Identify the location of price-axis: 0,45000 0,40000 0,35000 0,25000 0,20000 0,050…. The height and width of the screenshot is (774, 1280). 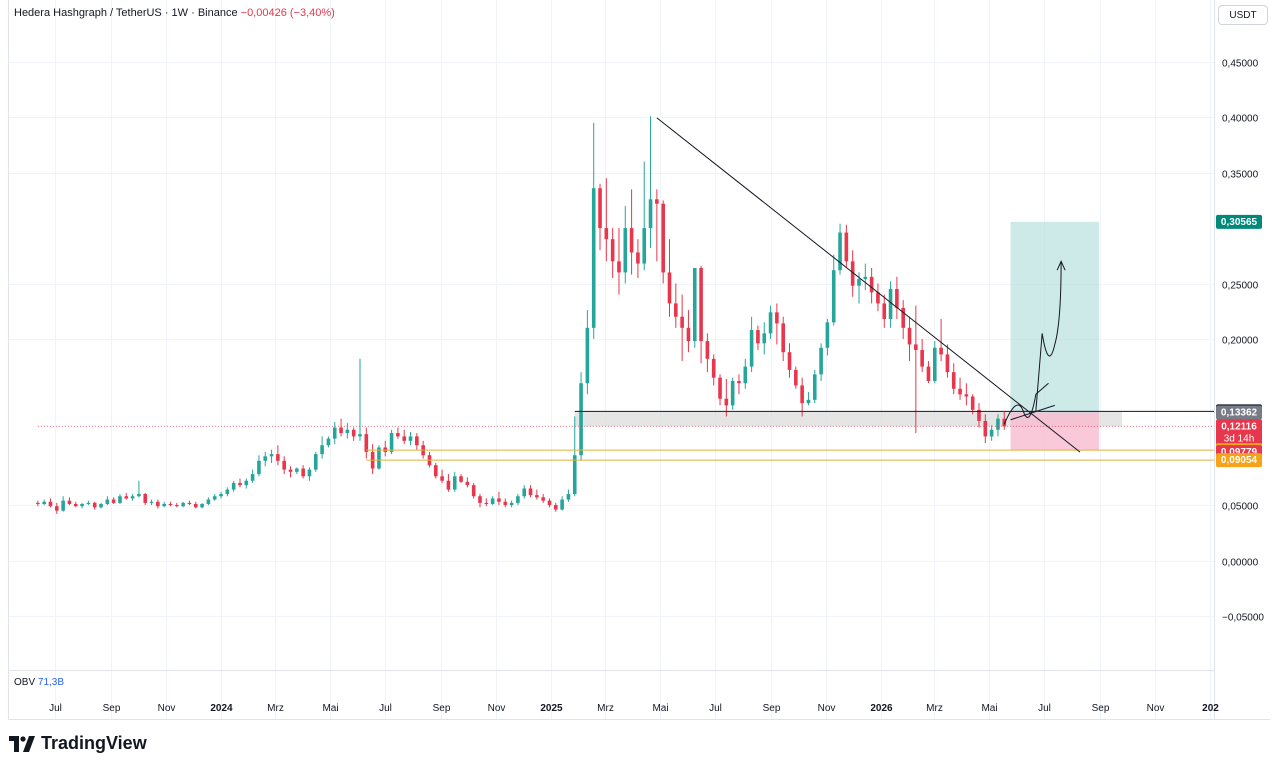
(1243, 341).